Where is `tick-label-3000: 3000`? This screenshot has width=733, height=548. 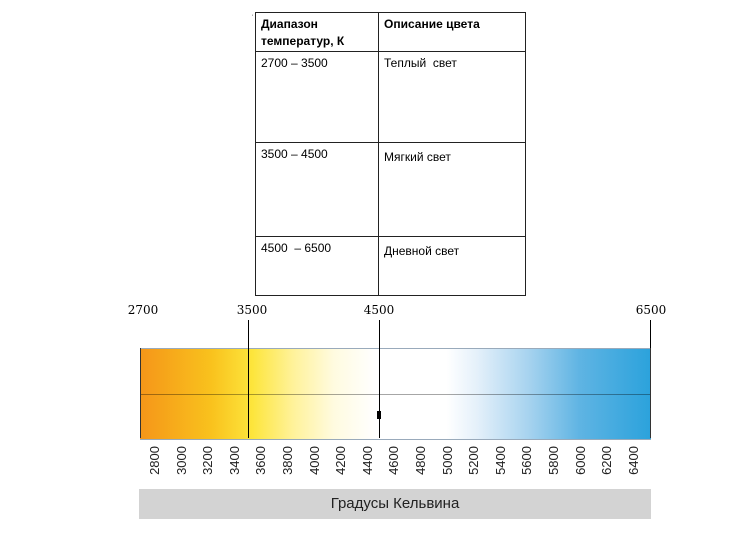 tick-label-3000: 3000 is located at coordinates (181, 460).